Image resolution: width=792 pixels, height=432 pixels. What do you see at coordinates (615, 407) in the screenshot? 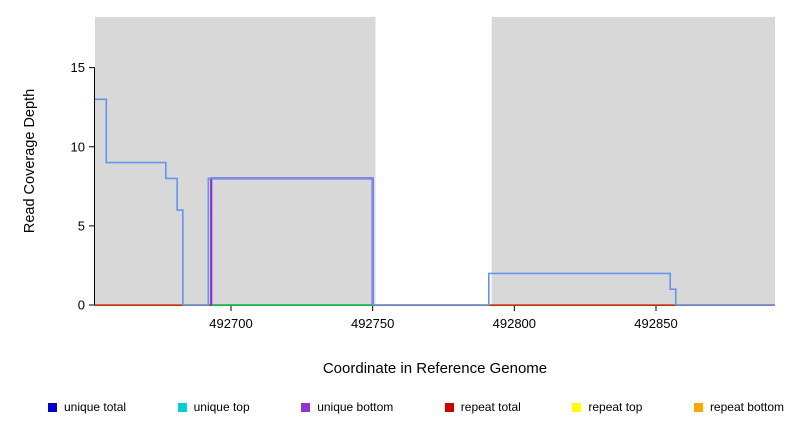
I see `legend-label: repeat top` at bounding box center [615, 407].